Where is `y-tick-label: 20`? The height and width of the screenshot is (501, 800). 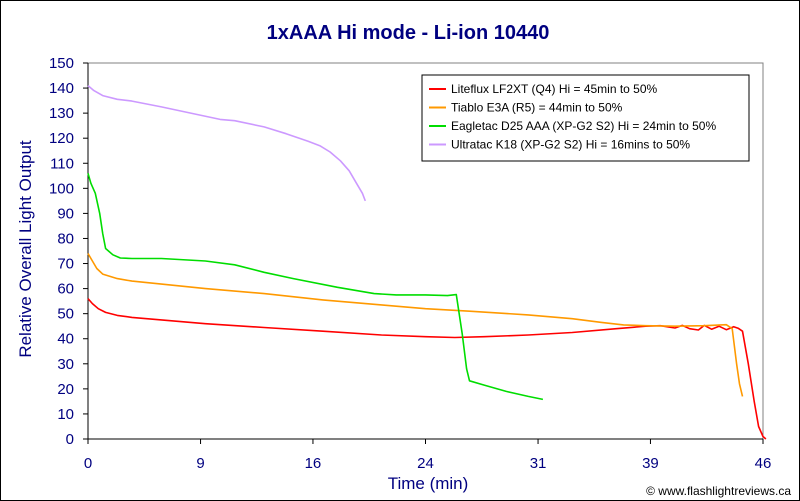 y-tick-label: 20 is located at coordinates (65, 389).